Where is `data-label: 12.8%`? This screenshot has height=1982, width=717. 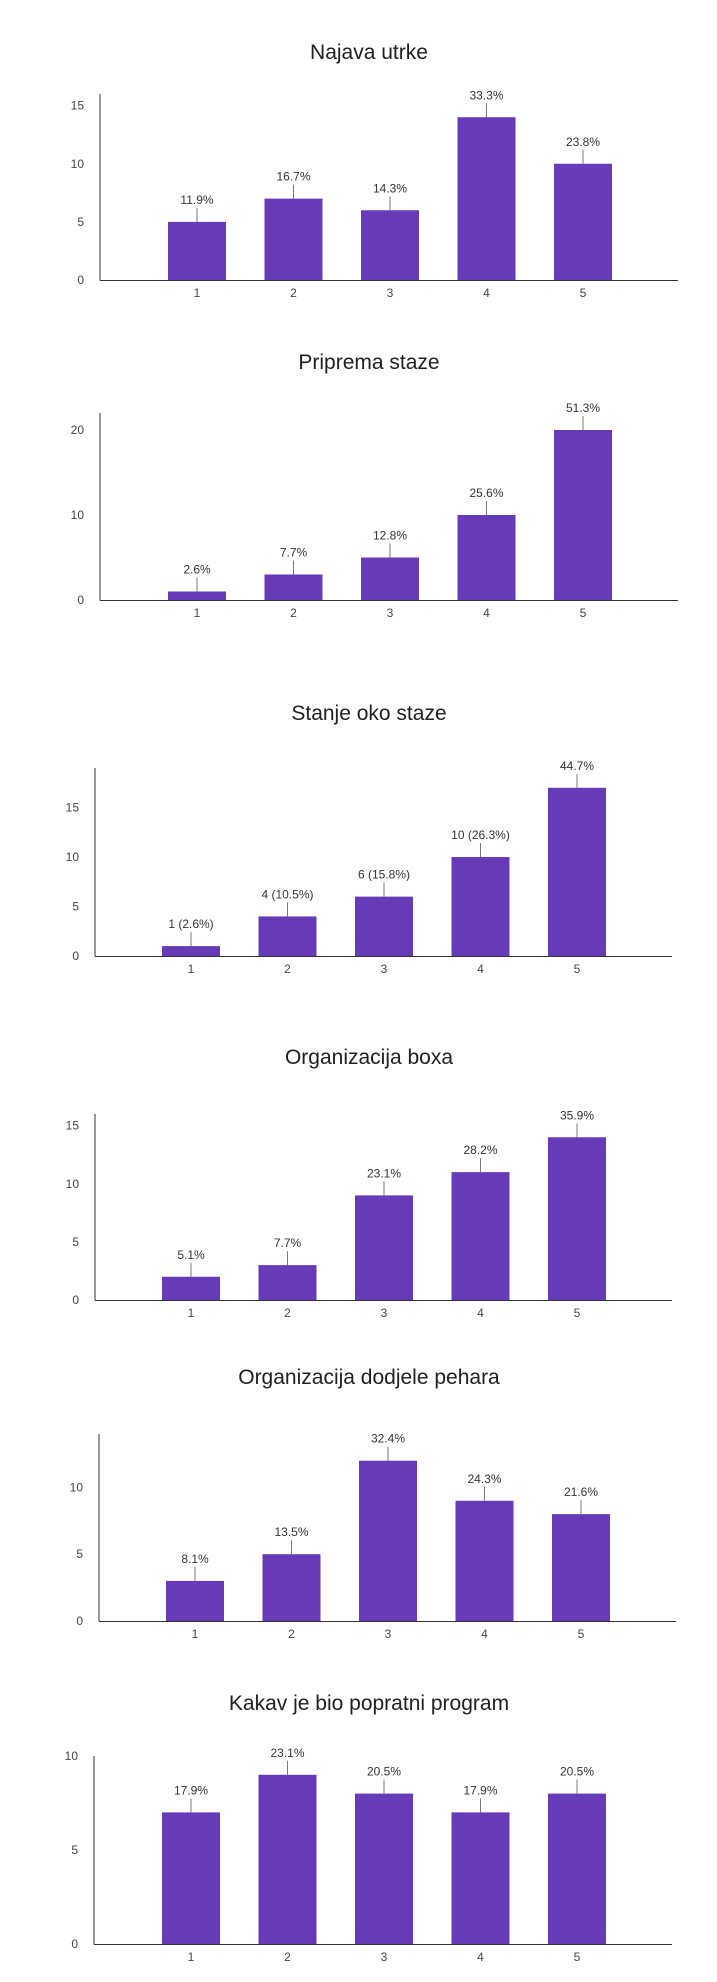
data-label: 12.8% is located at coordinates (390, 536).